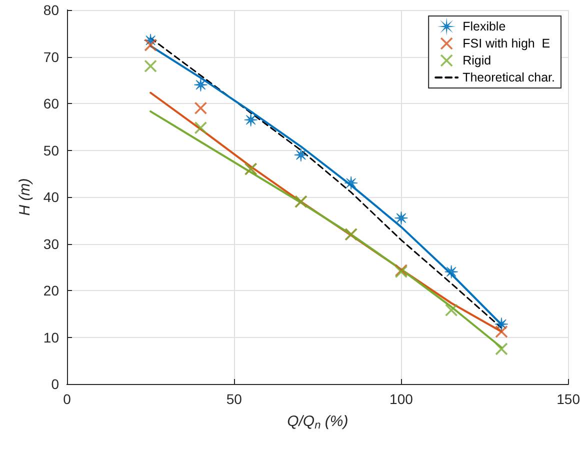 The height and width of the screenshot is (449, 583). I want to click on legend-label: Flexible, so click(484, 27).